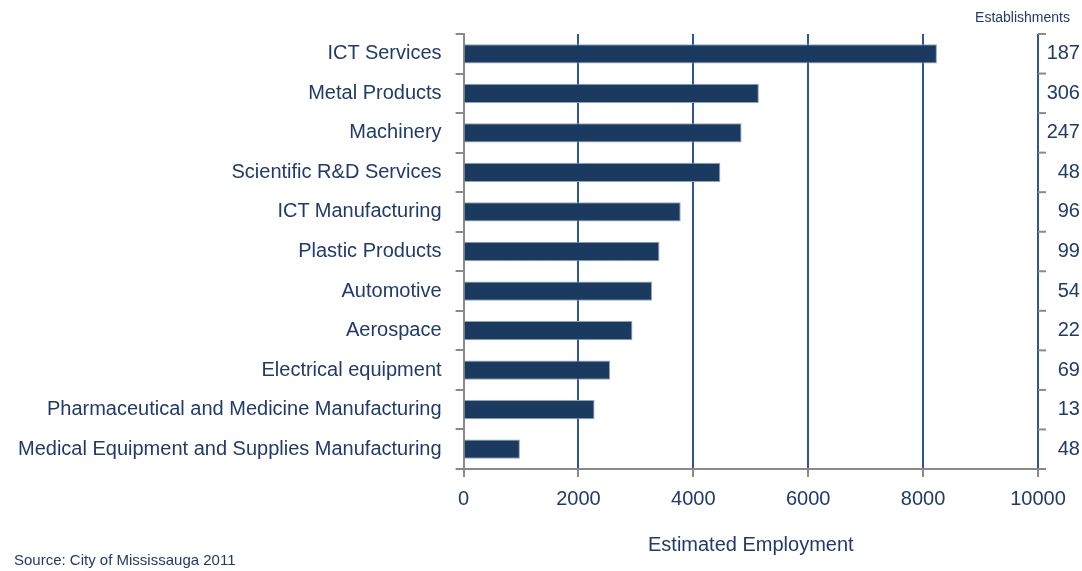  What do you see at coordinates (391, 289) in the screenshot?
I see `y-tick-label: Automotive` at bounding box center [391, 289].